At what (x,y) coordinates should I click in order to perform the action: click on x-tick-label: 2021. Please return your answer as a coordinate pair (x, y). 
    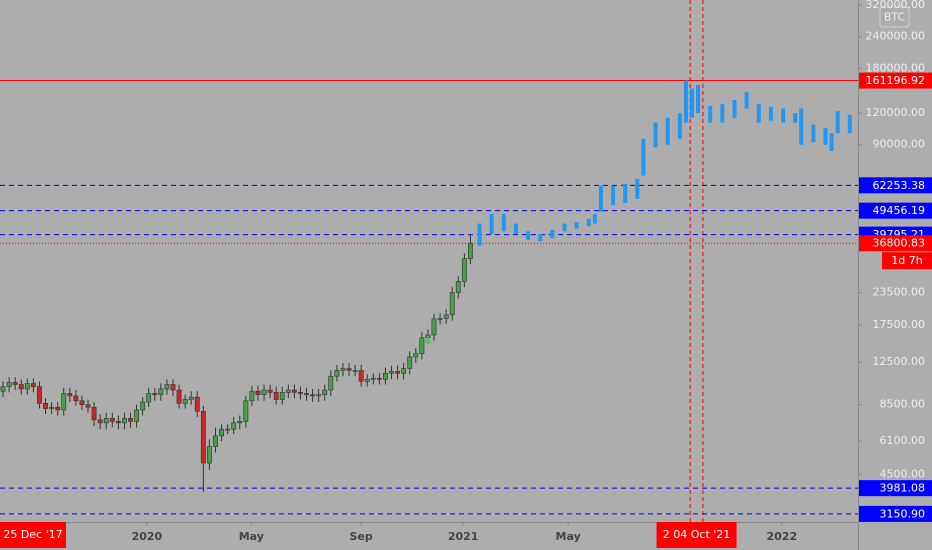
    Looking at the image, I should click on (463, 536).